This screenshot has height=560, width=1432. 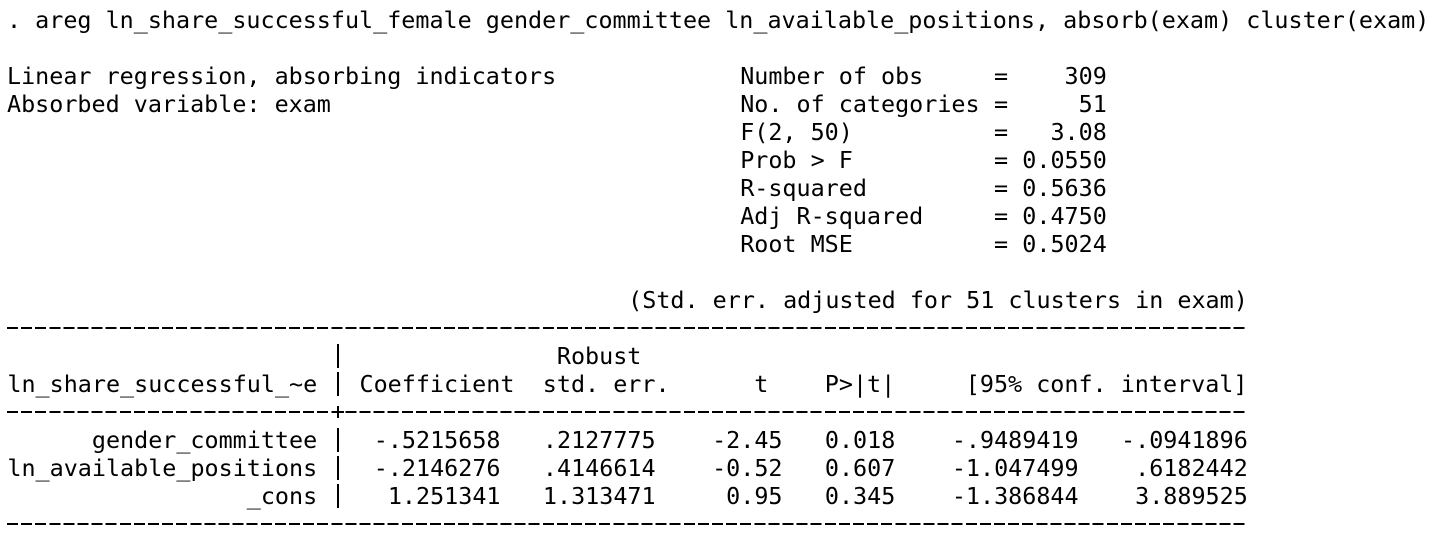 What do you see at coordinates (1064, 216) in the screenshot?
I see `stat-value: 0.4750` at bounding box center [1064, 216].